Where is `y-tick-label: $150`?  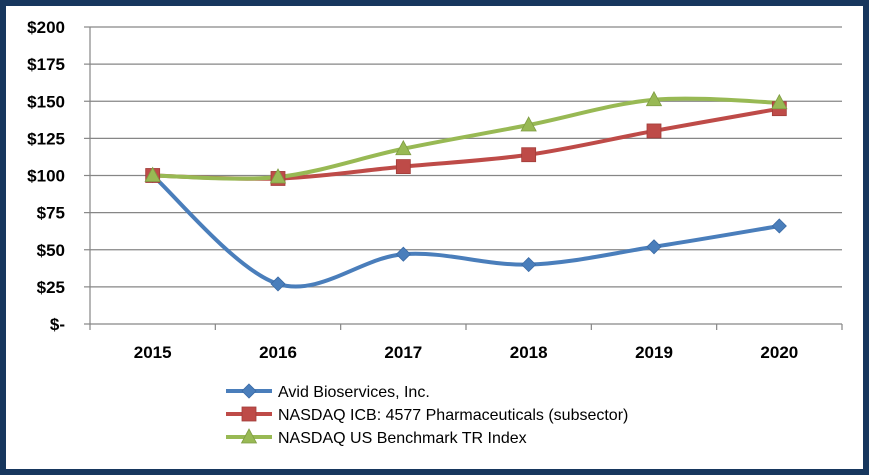
y-tick-label: $150 is located at coordinates (46, 101).